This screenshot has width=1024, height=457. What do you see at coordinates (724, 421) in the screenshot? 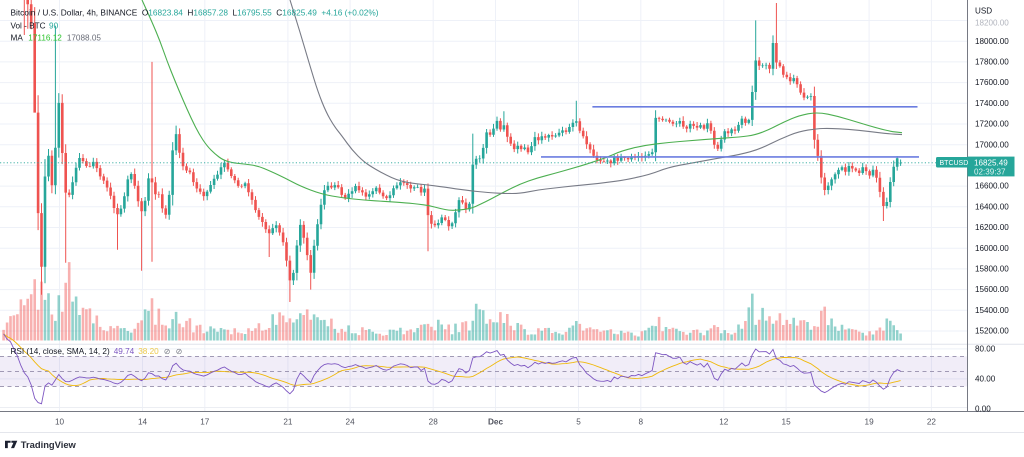
I see `svg-text: 12` at bounding box center [724, 421].